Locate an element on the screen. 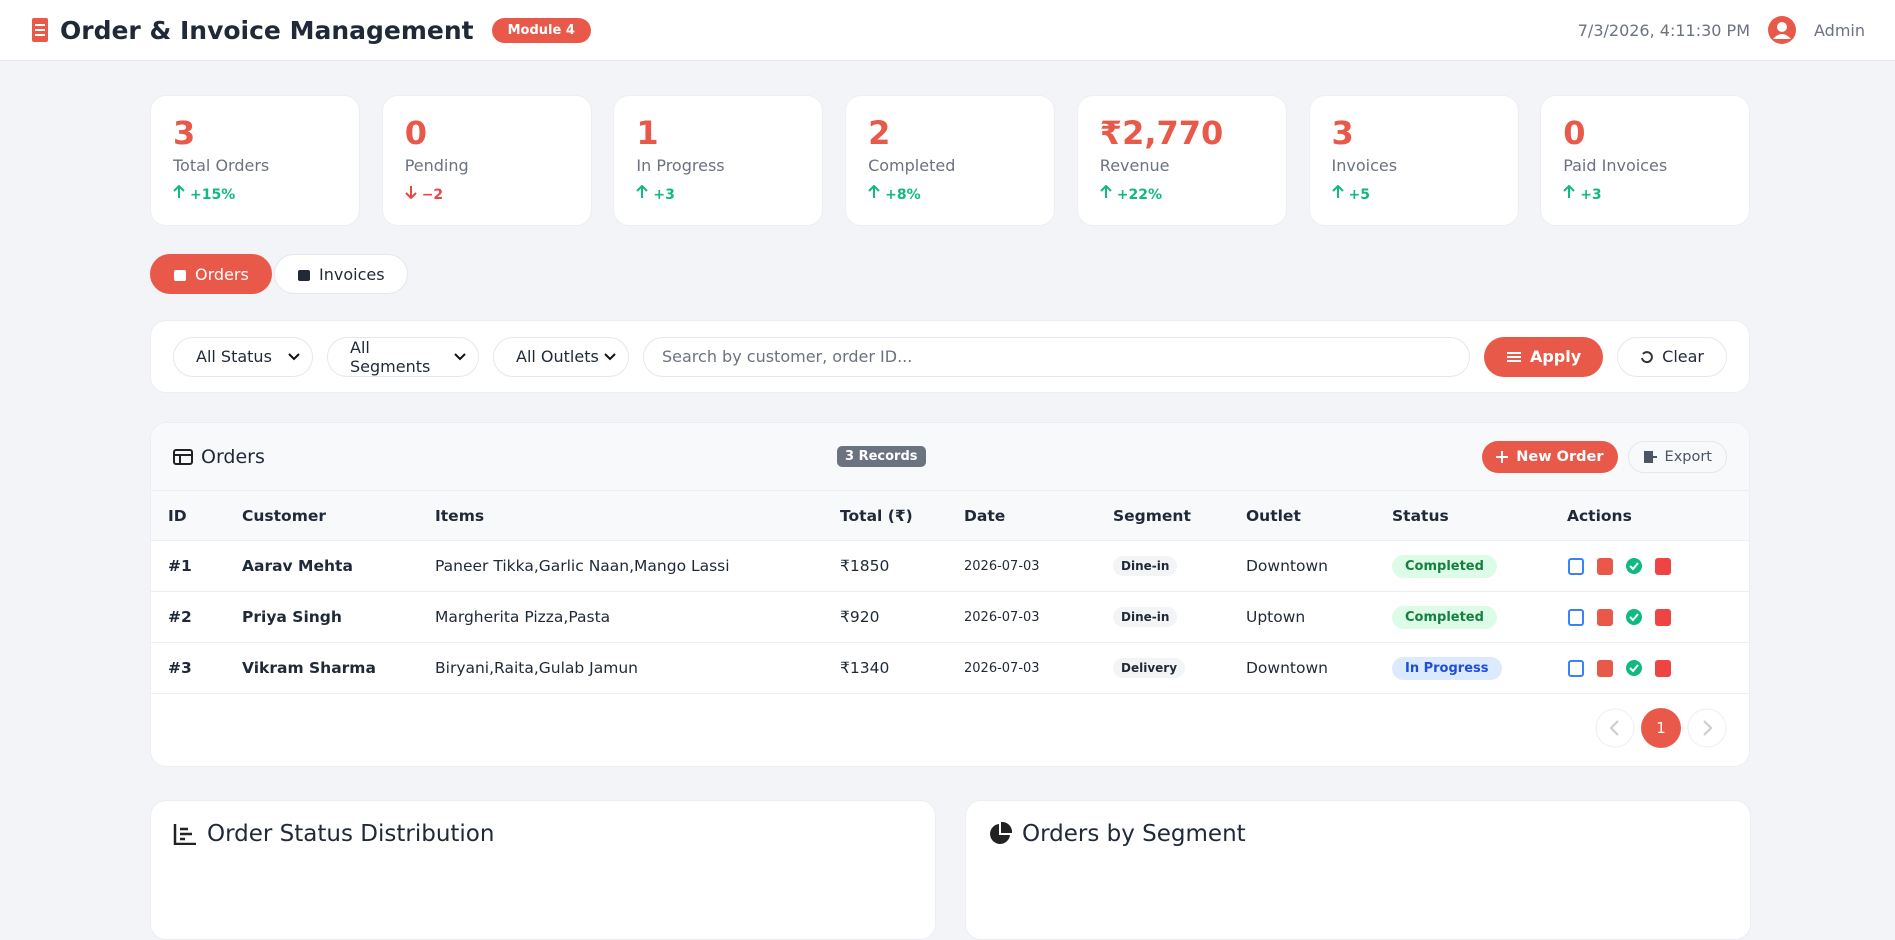 The height and width of the screenshot is (940, 1895). filter-icon is located at coordinates (1514, 357).